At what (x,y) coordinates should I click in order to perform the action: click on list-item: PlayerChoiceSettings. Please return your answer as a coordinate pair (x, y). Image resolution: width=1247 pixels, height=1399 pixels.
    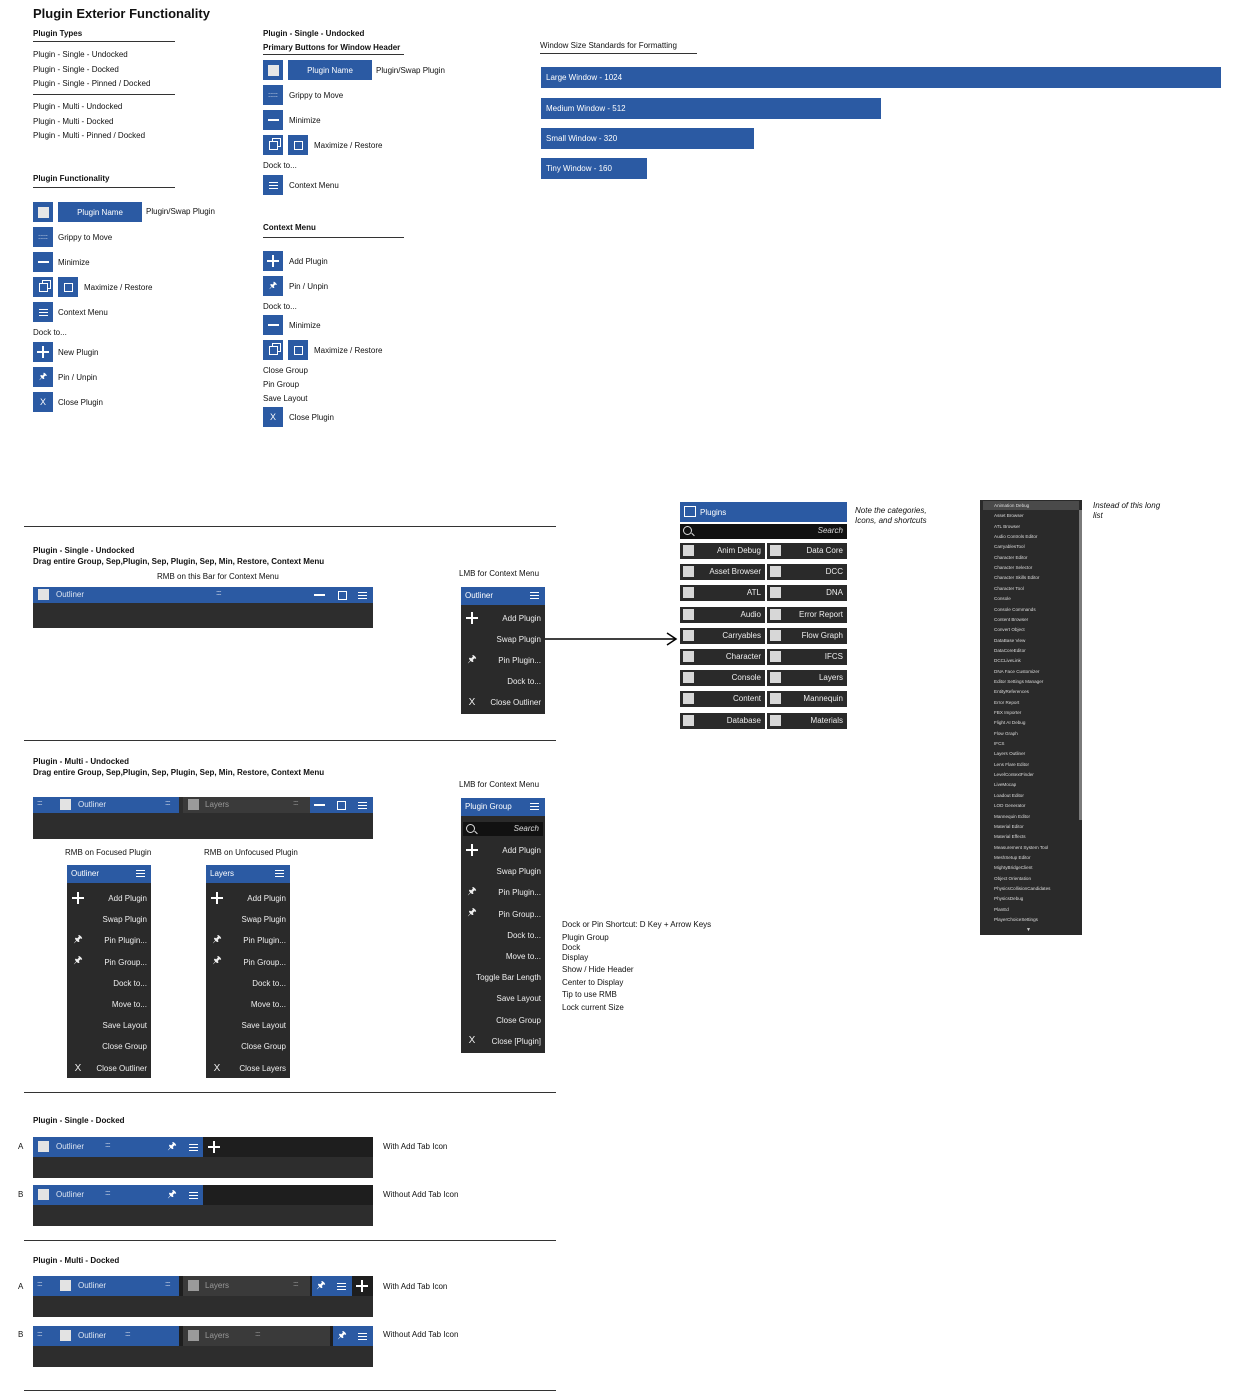
    Looking at the image, I should click on (1016, 919).